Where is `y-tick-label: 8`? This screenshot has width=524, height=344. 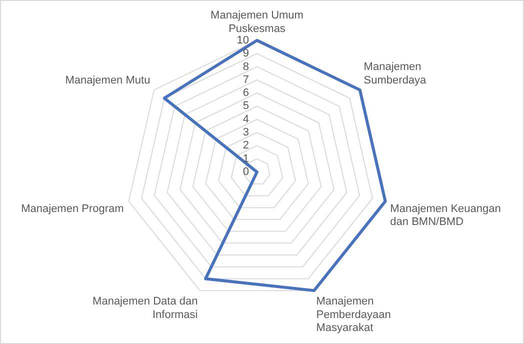
y-tick-label: 8 is located at coordinates (245, 66).